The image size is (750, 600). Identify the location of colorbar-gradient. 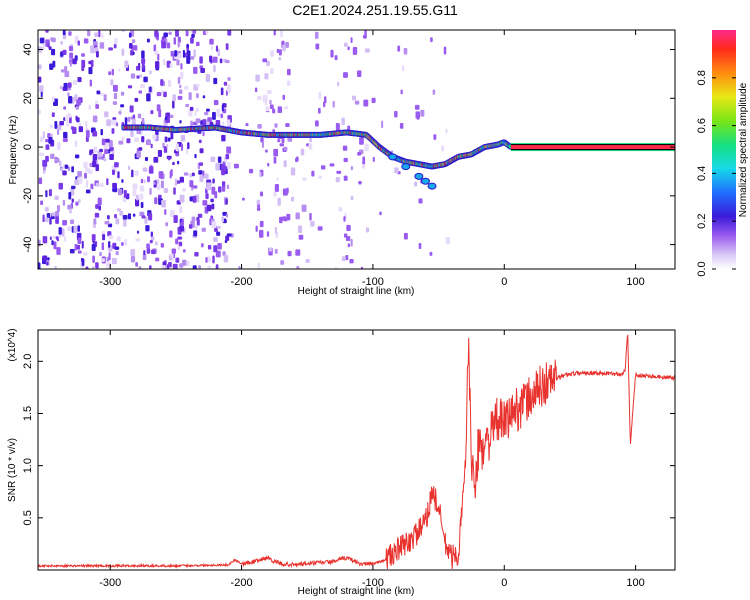
(724, 149).